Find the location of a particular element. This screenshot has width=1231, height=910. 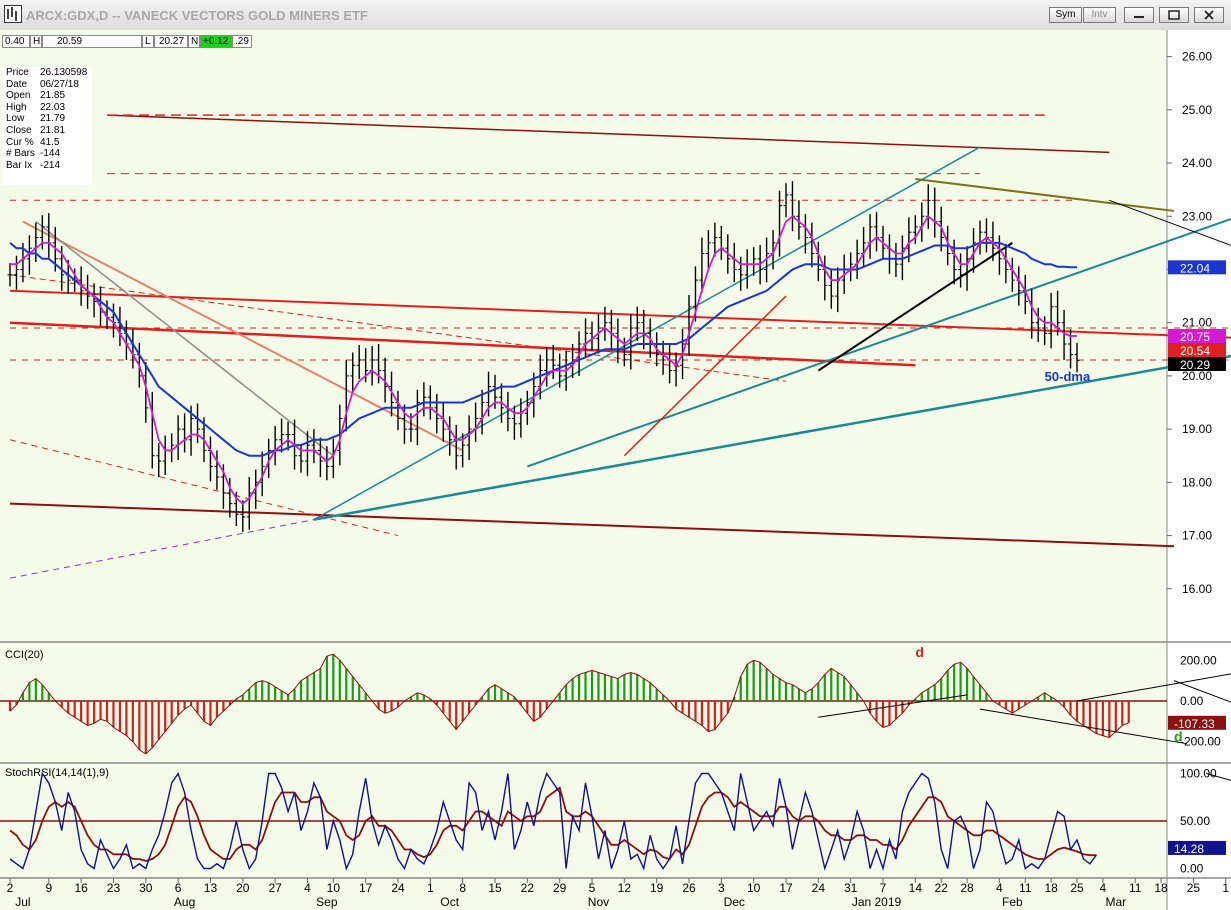

x-tick-label: 26 is located at coordinates (689, 888).